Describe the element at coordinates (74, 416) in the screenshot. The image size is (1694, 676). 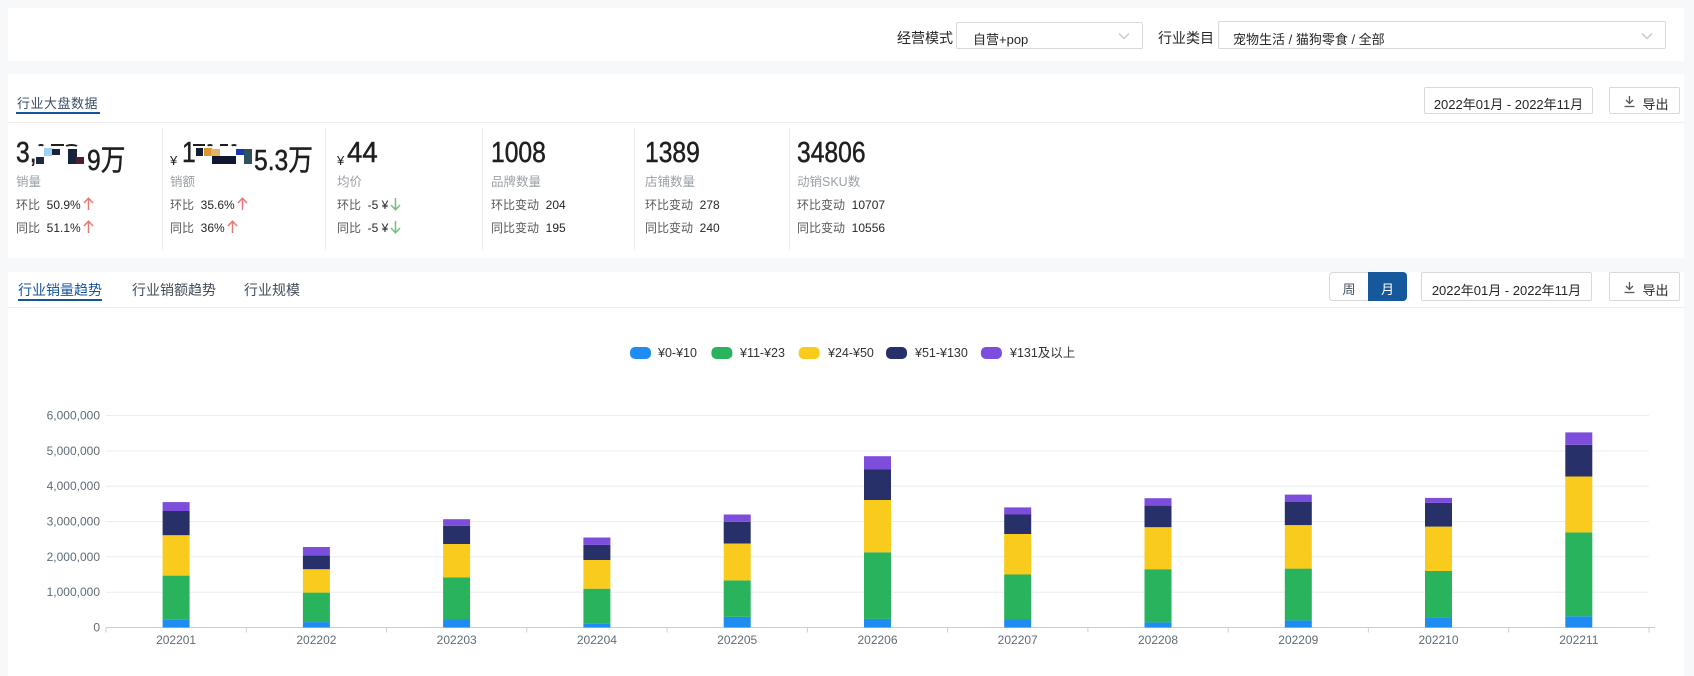
I see `svg-text: 6,000,000` at that location.